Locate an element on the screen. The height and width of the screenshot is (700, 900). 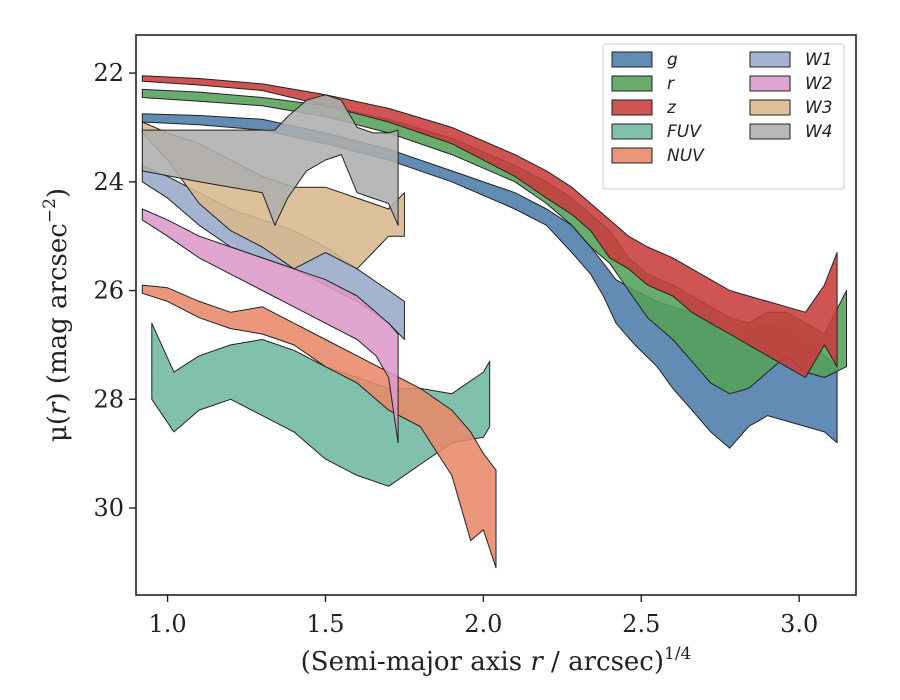
y-tick-label: 26 is located at coordinates (108, 291).